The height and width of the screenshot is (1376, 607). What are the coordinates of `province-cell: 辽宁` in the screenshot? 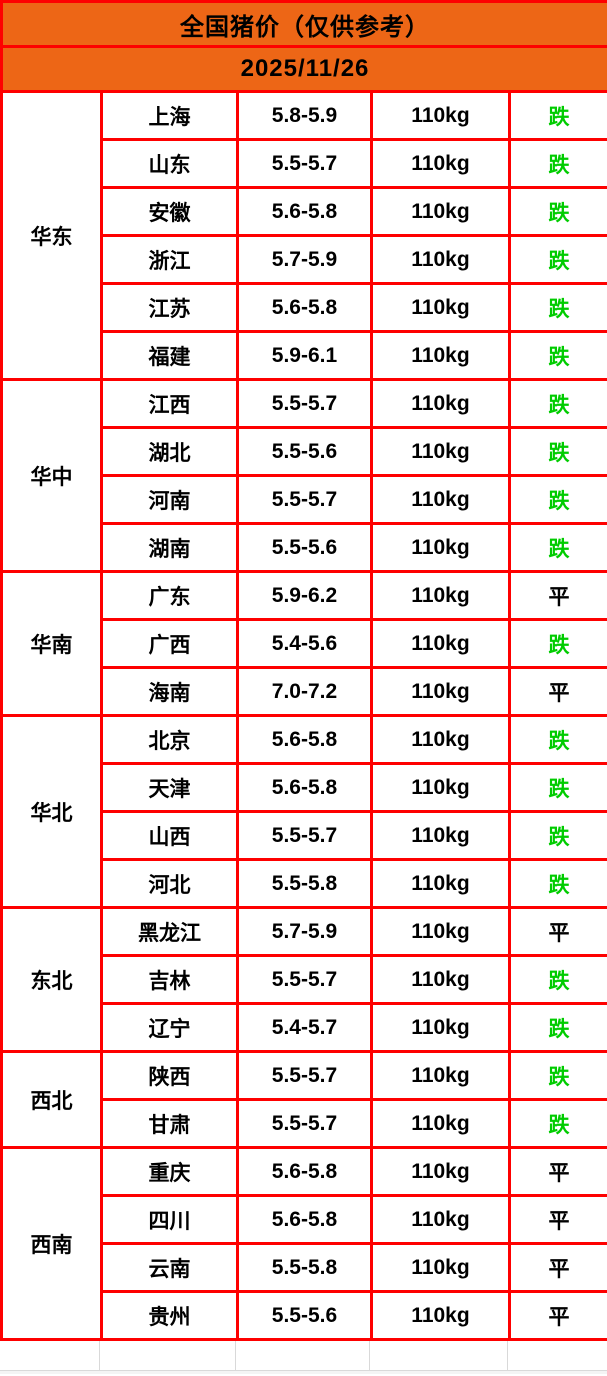 It's located at (169, 1027).